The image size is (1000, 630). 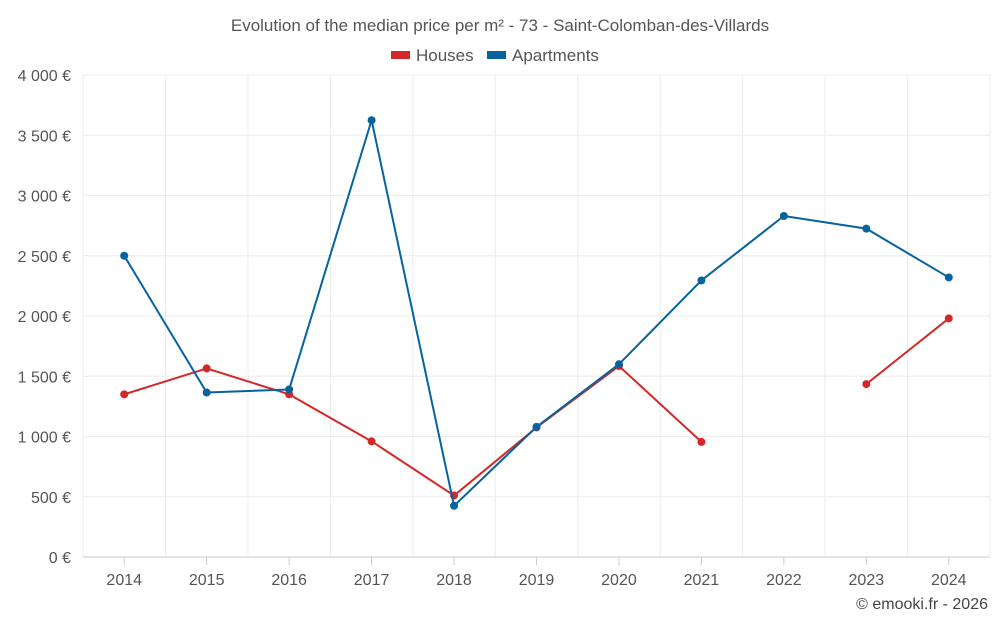 What do you see at coordinates (619, 580) in the screenshot?
I see `x-tick-label: 2020` at bounding box center [619, 580].